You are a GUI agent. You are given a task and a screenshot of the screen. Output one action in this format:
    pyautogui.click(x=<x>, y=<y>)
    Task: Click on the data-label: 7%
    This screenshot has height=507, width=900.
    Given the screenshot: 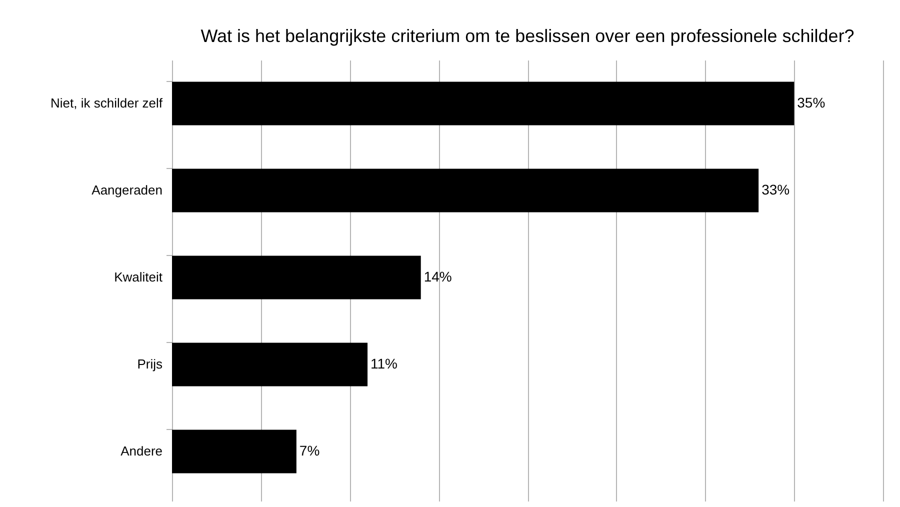 What is the action you would take?
    pyautogui.click(x=309, y=450)
    